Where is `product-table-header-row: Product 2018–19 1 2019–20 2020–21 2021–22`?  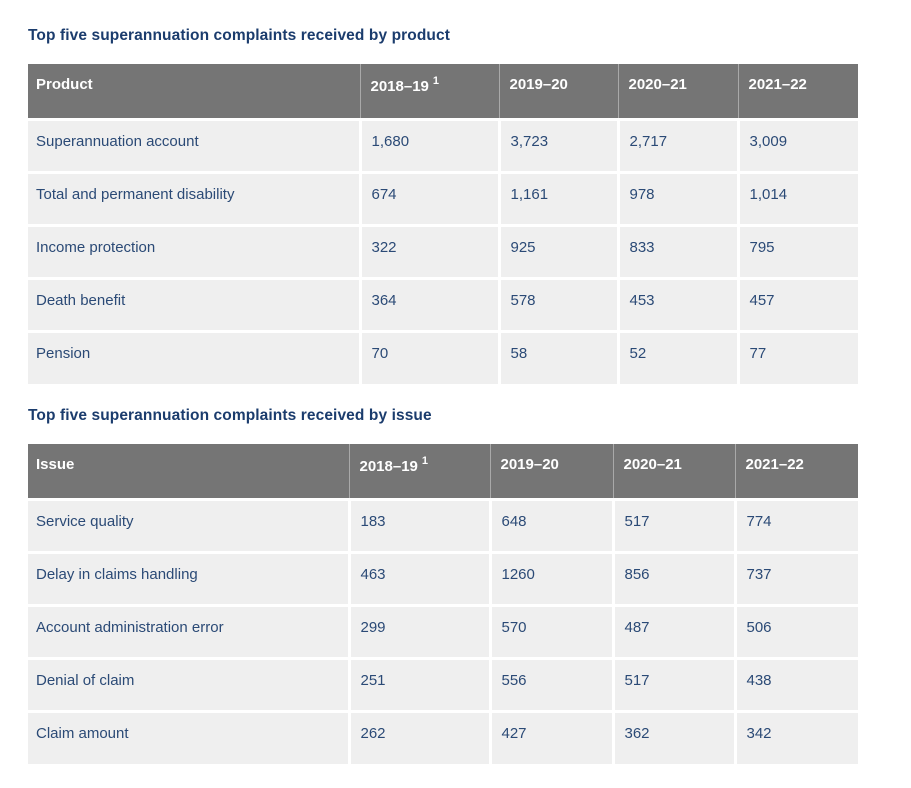
product-table-header-row: Product 2018–19 1 2019–20 2020–21 2021–22 is located at coordinates (443, 92).